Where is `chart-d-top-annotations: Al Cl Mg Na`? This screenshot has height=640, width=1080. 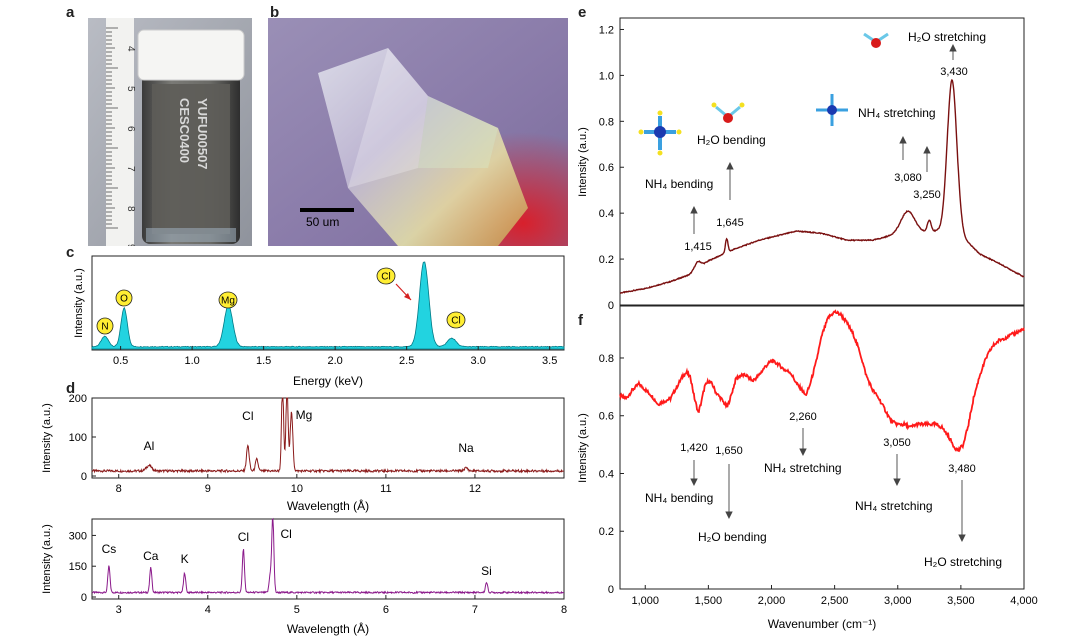
chart-d-top-annotations: Al Cl Mg Na is located at coordinates (309, 431).